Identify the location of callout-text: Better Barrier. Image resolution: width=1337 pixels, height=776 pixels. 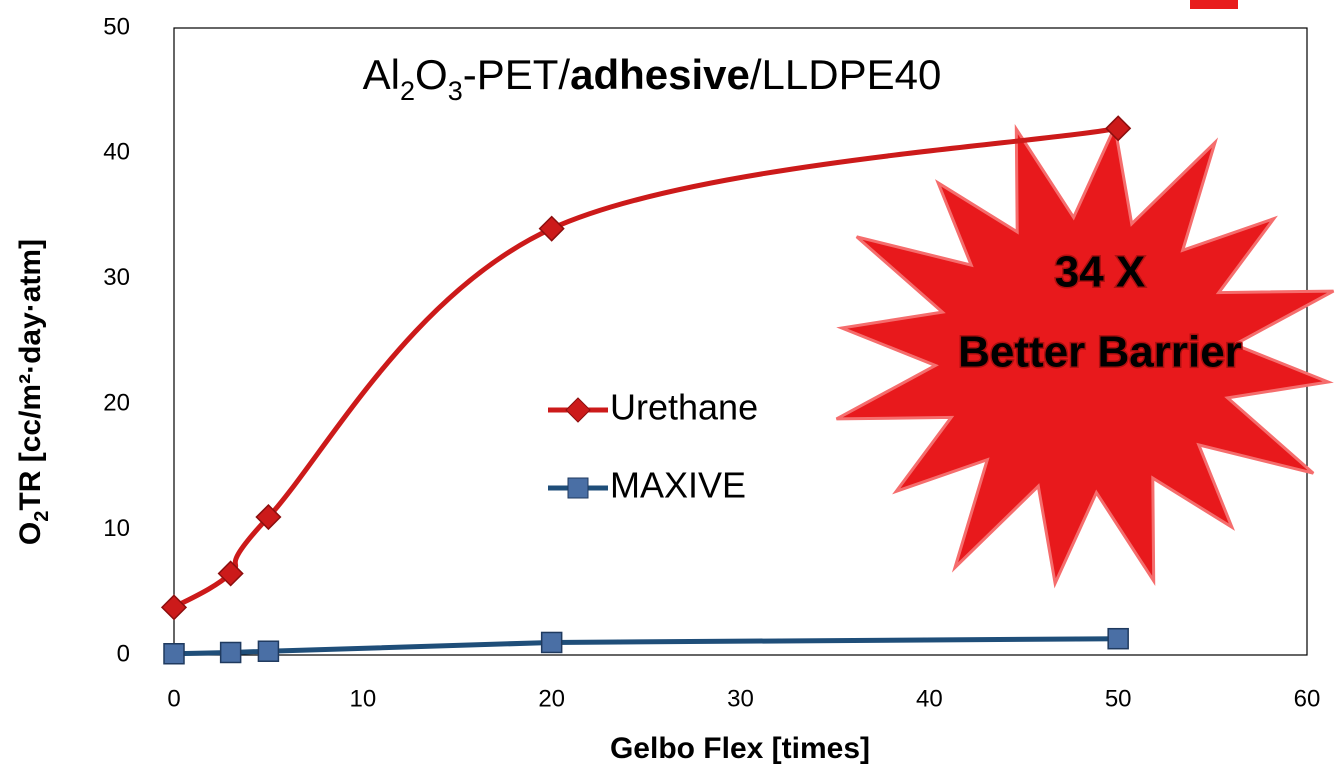
(1100, 352).